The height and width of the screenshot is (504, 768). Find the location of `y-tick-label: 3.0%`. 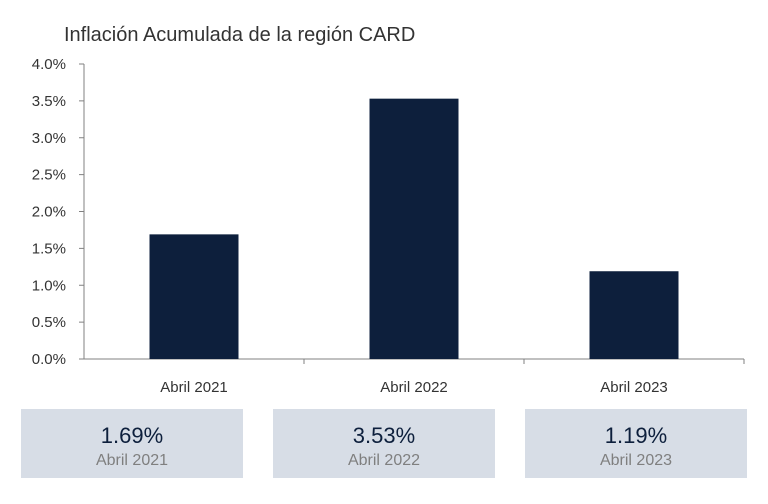

y-tick-label: 3.0% is located at coordinates (49, 138).